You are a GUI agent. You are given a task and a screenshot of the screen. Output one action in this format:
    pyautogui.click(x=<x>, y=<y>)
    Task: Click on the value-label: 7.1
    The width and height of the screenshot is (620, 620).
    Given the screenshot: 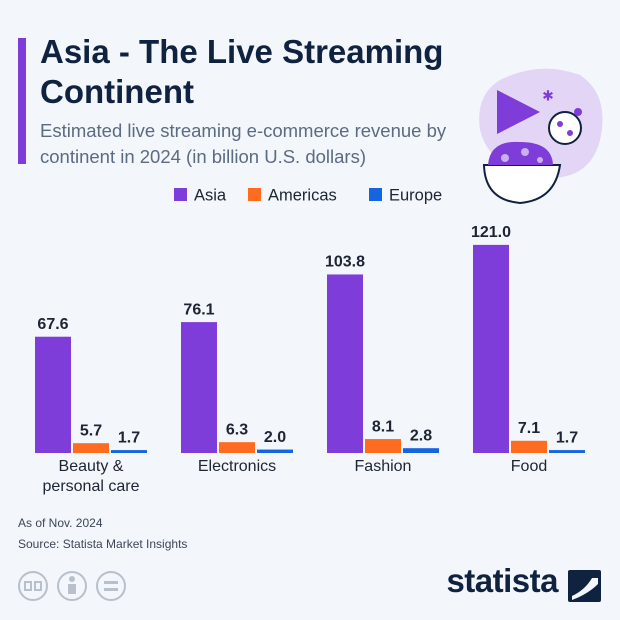 What is the action you would take?
    pyautogui.click(x=529, y=428)
    